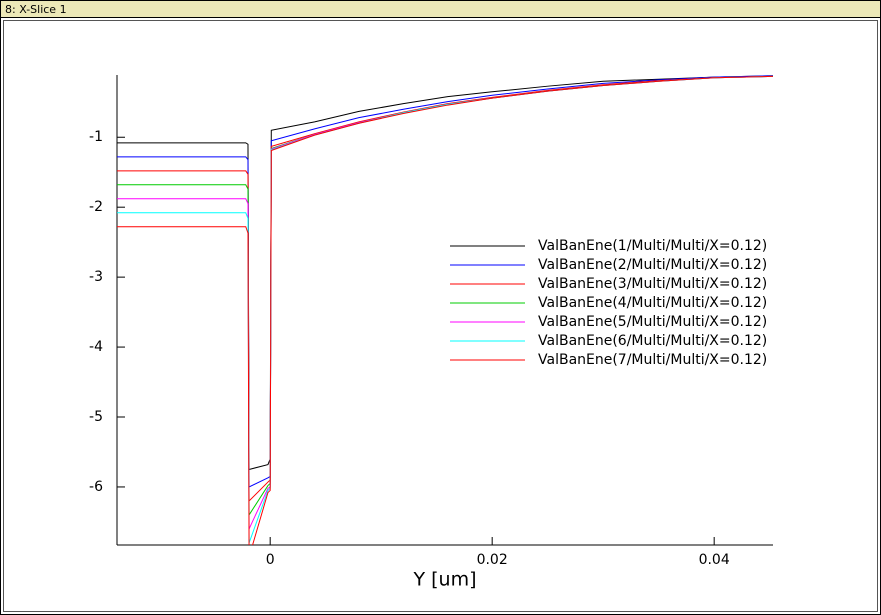 The width and height of the screenshot is (881, 615). Describe the element at coordinates (652, 322) in the screenshot. I see `legend-label: ValBanEne(5/Multi/Multi/X=0.12)` at that location.